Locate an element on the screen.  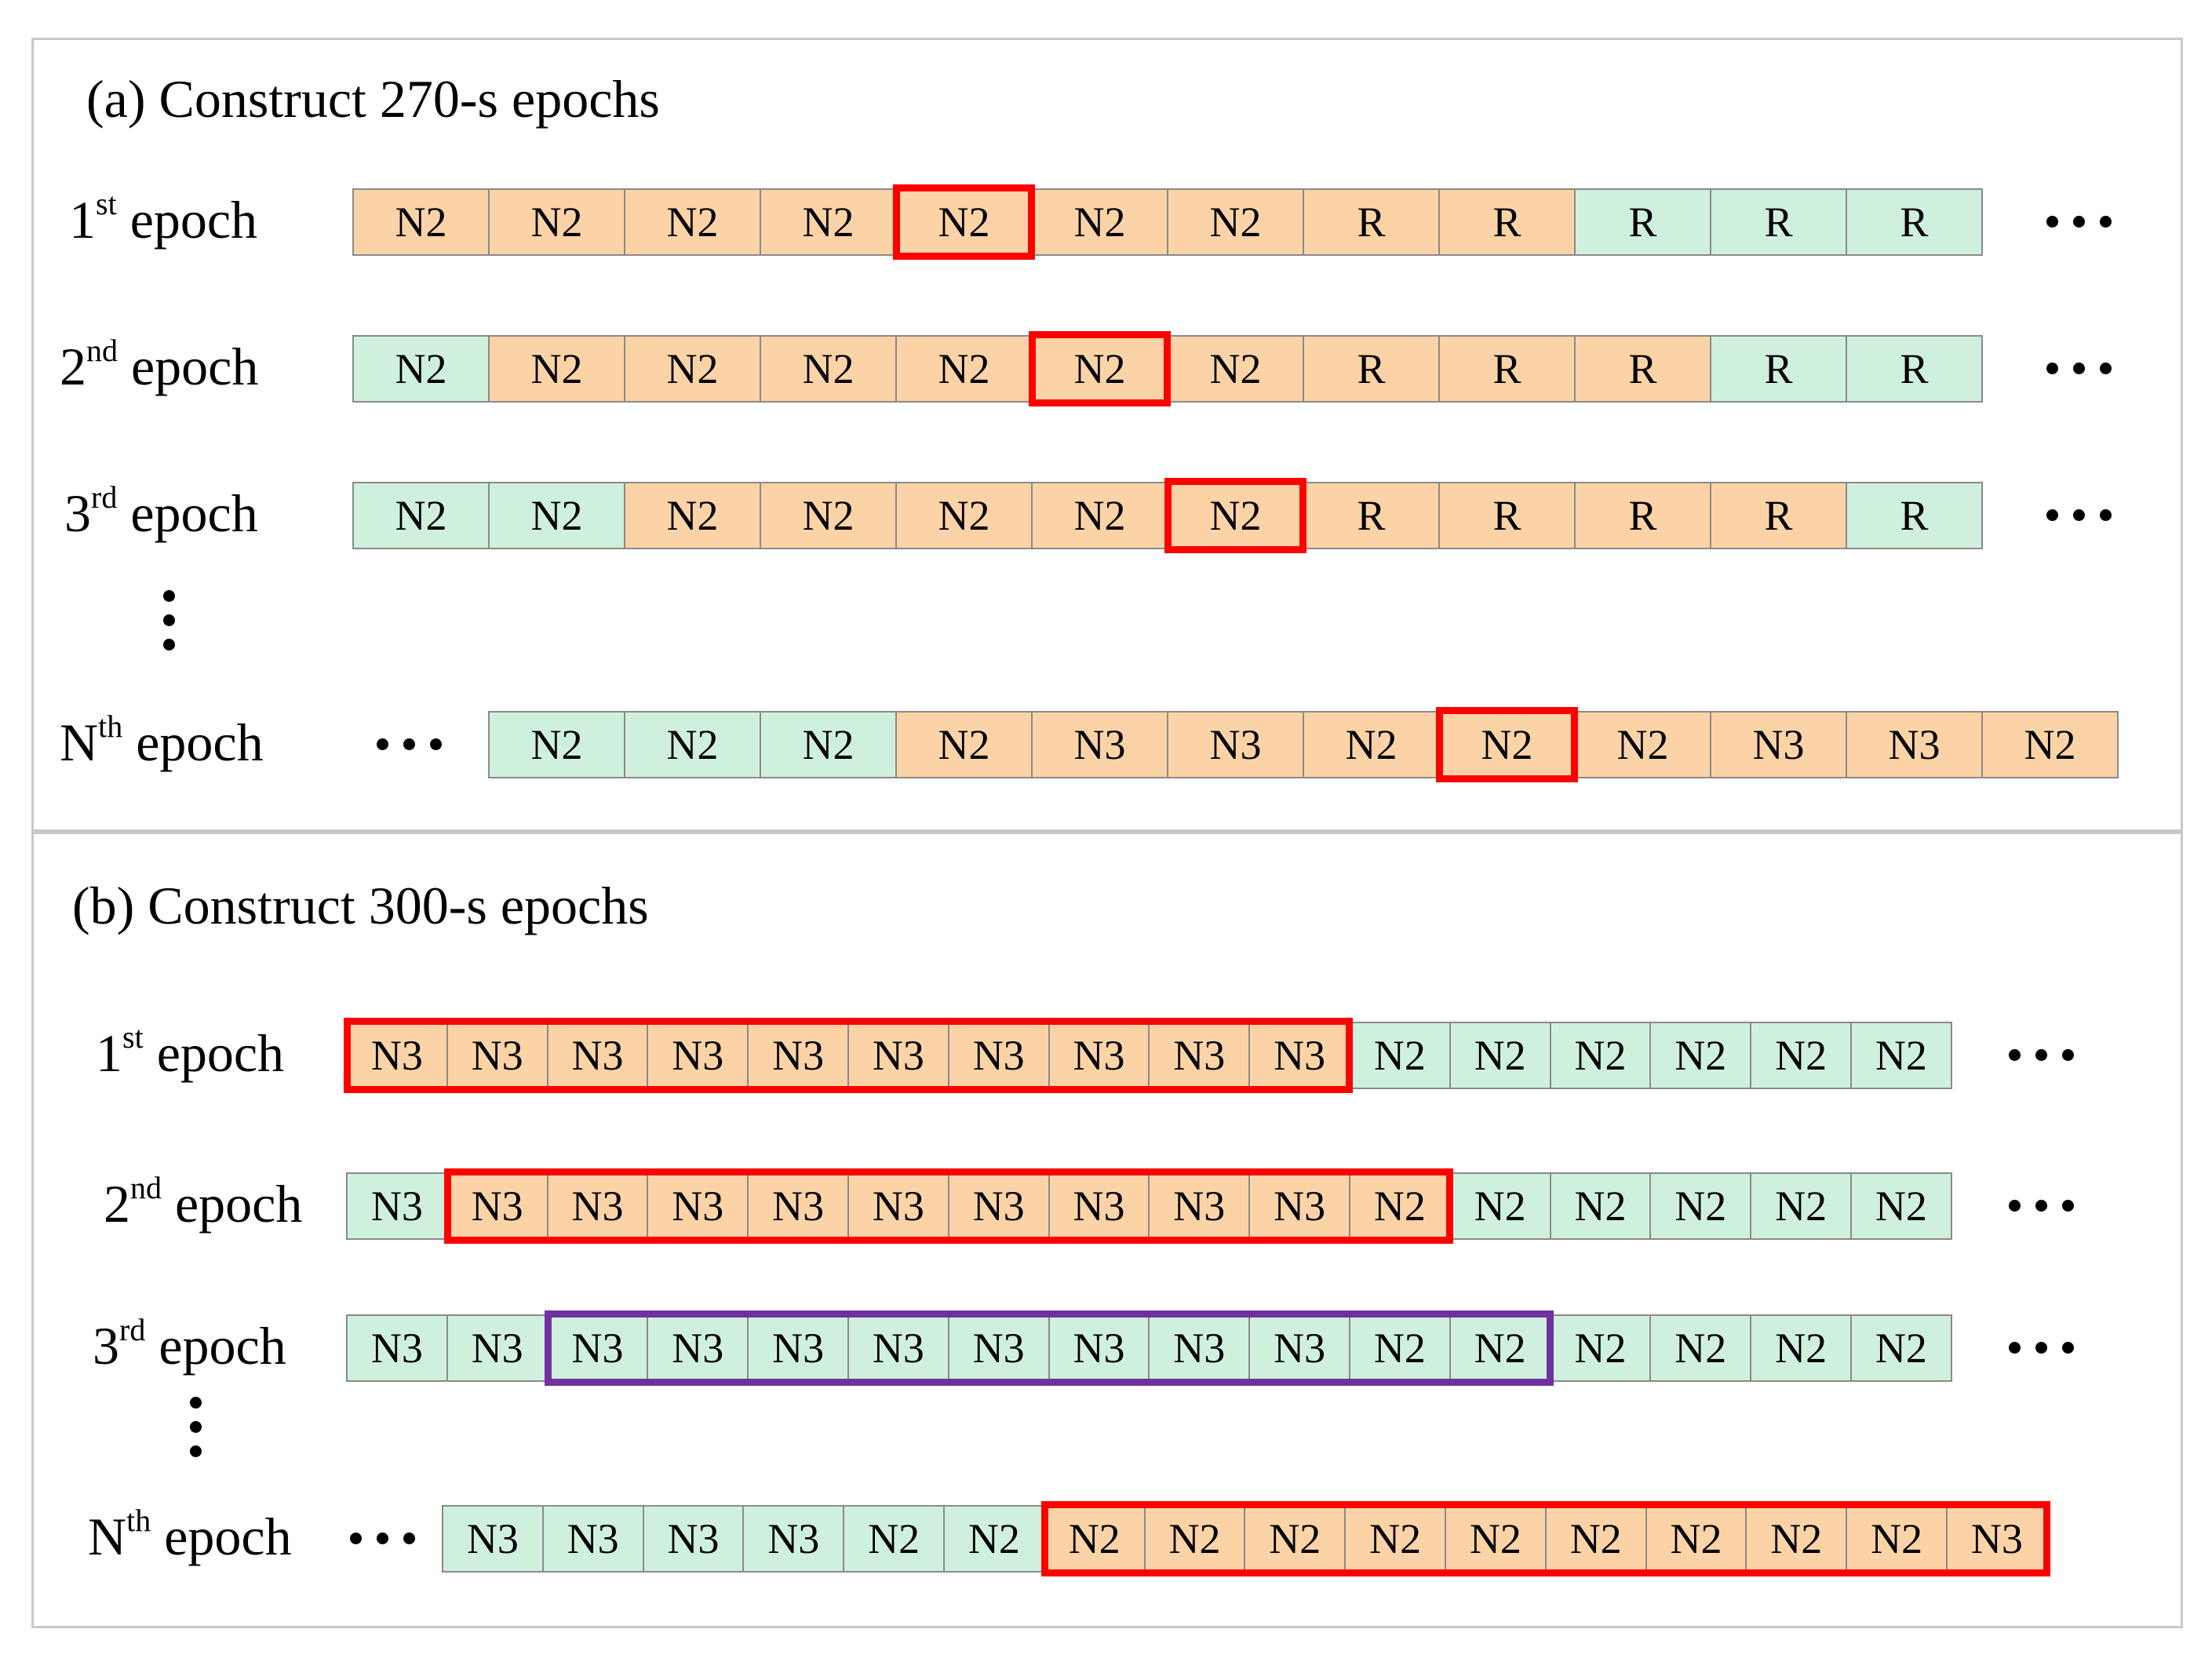
panel-a-row-3-label: 3rd epoch is located at coordinates (161, 511).